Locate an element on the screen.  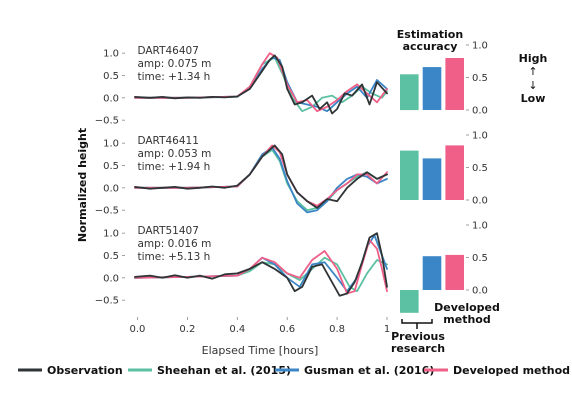
legend-label: Observation is located at coordinates (85, 370).